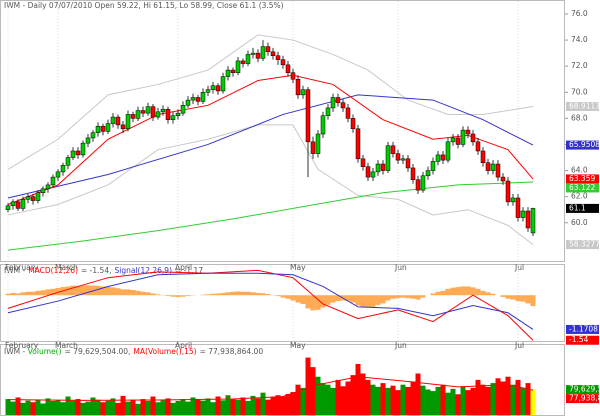  Describe the element at coordinates (53, 270) in the screenshot. I see `header-part: MACD(12,26)` at that location.